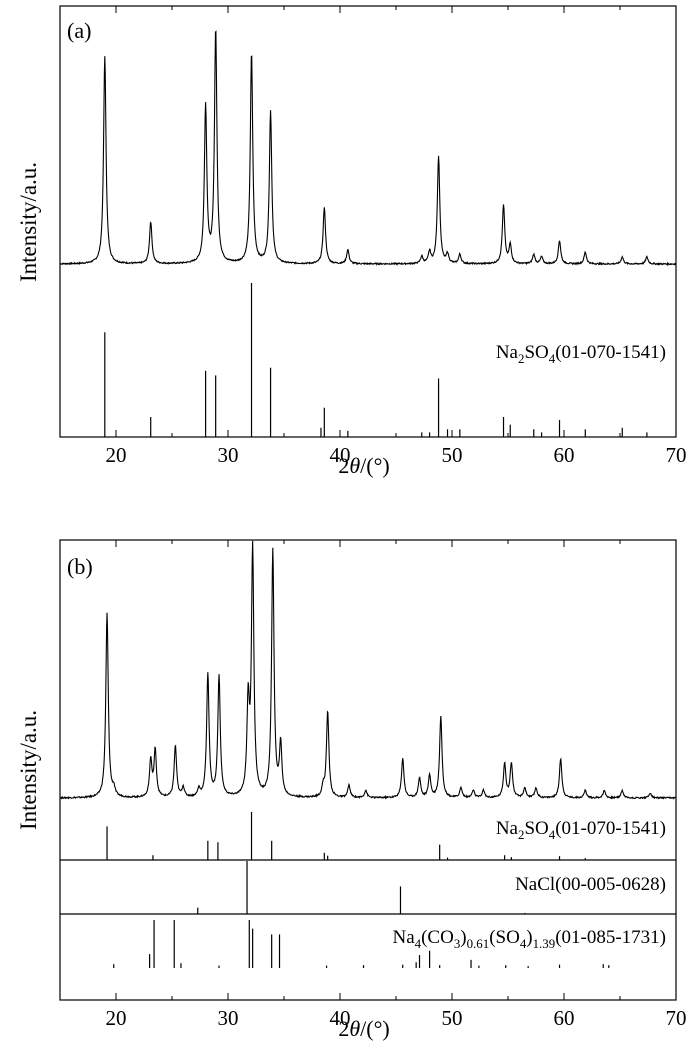 This screenshot has height=1054, width=700. What do you see at coordinates (80, 566) in the screenshot?
I see `panel-label: (b)` at bounding box center [80, 566].